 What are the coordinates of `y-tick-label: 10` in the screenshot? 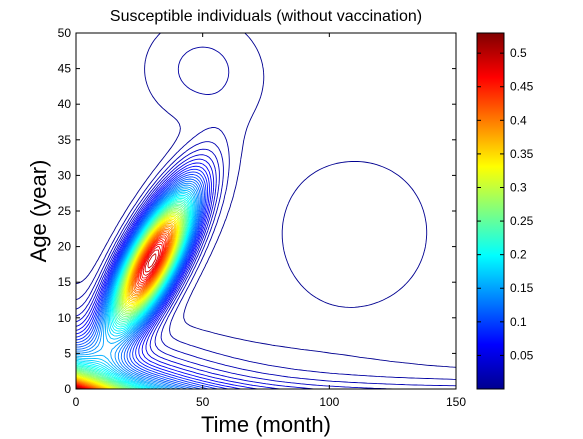 It's located at (65, 318).